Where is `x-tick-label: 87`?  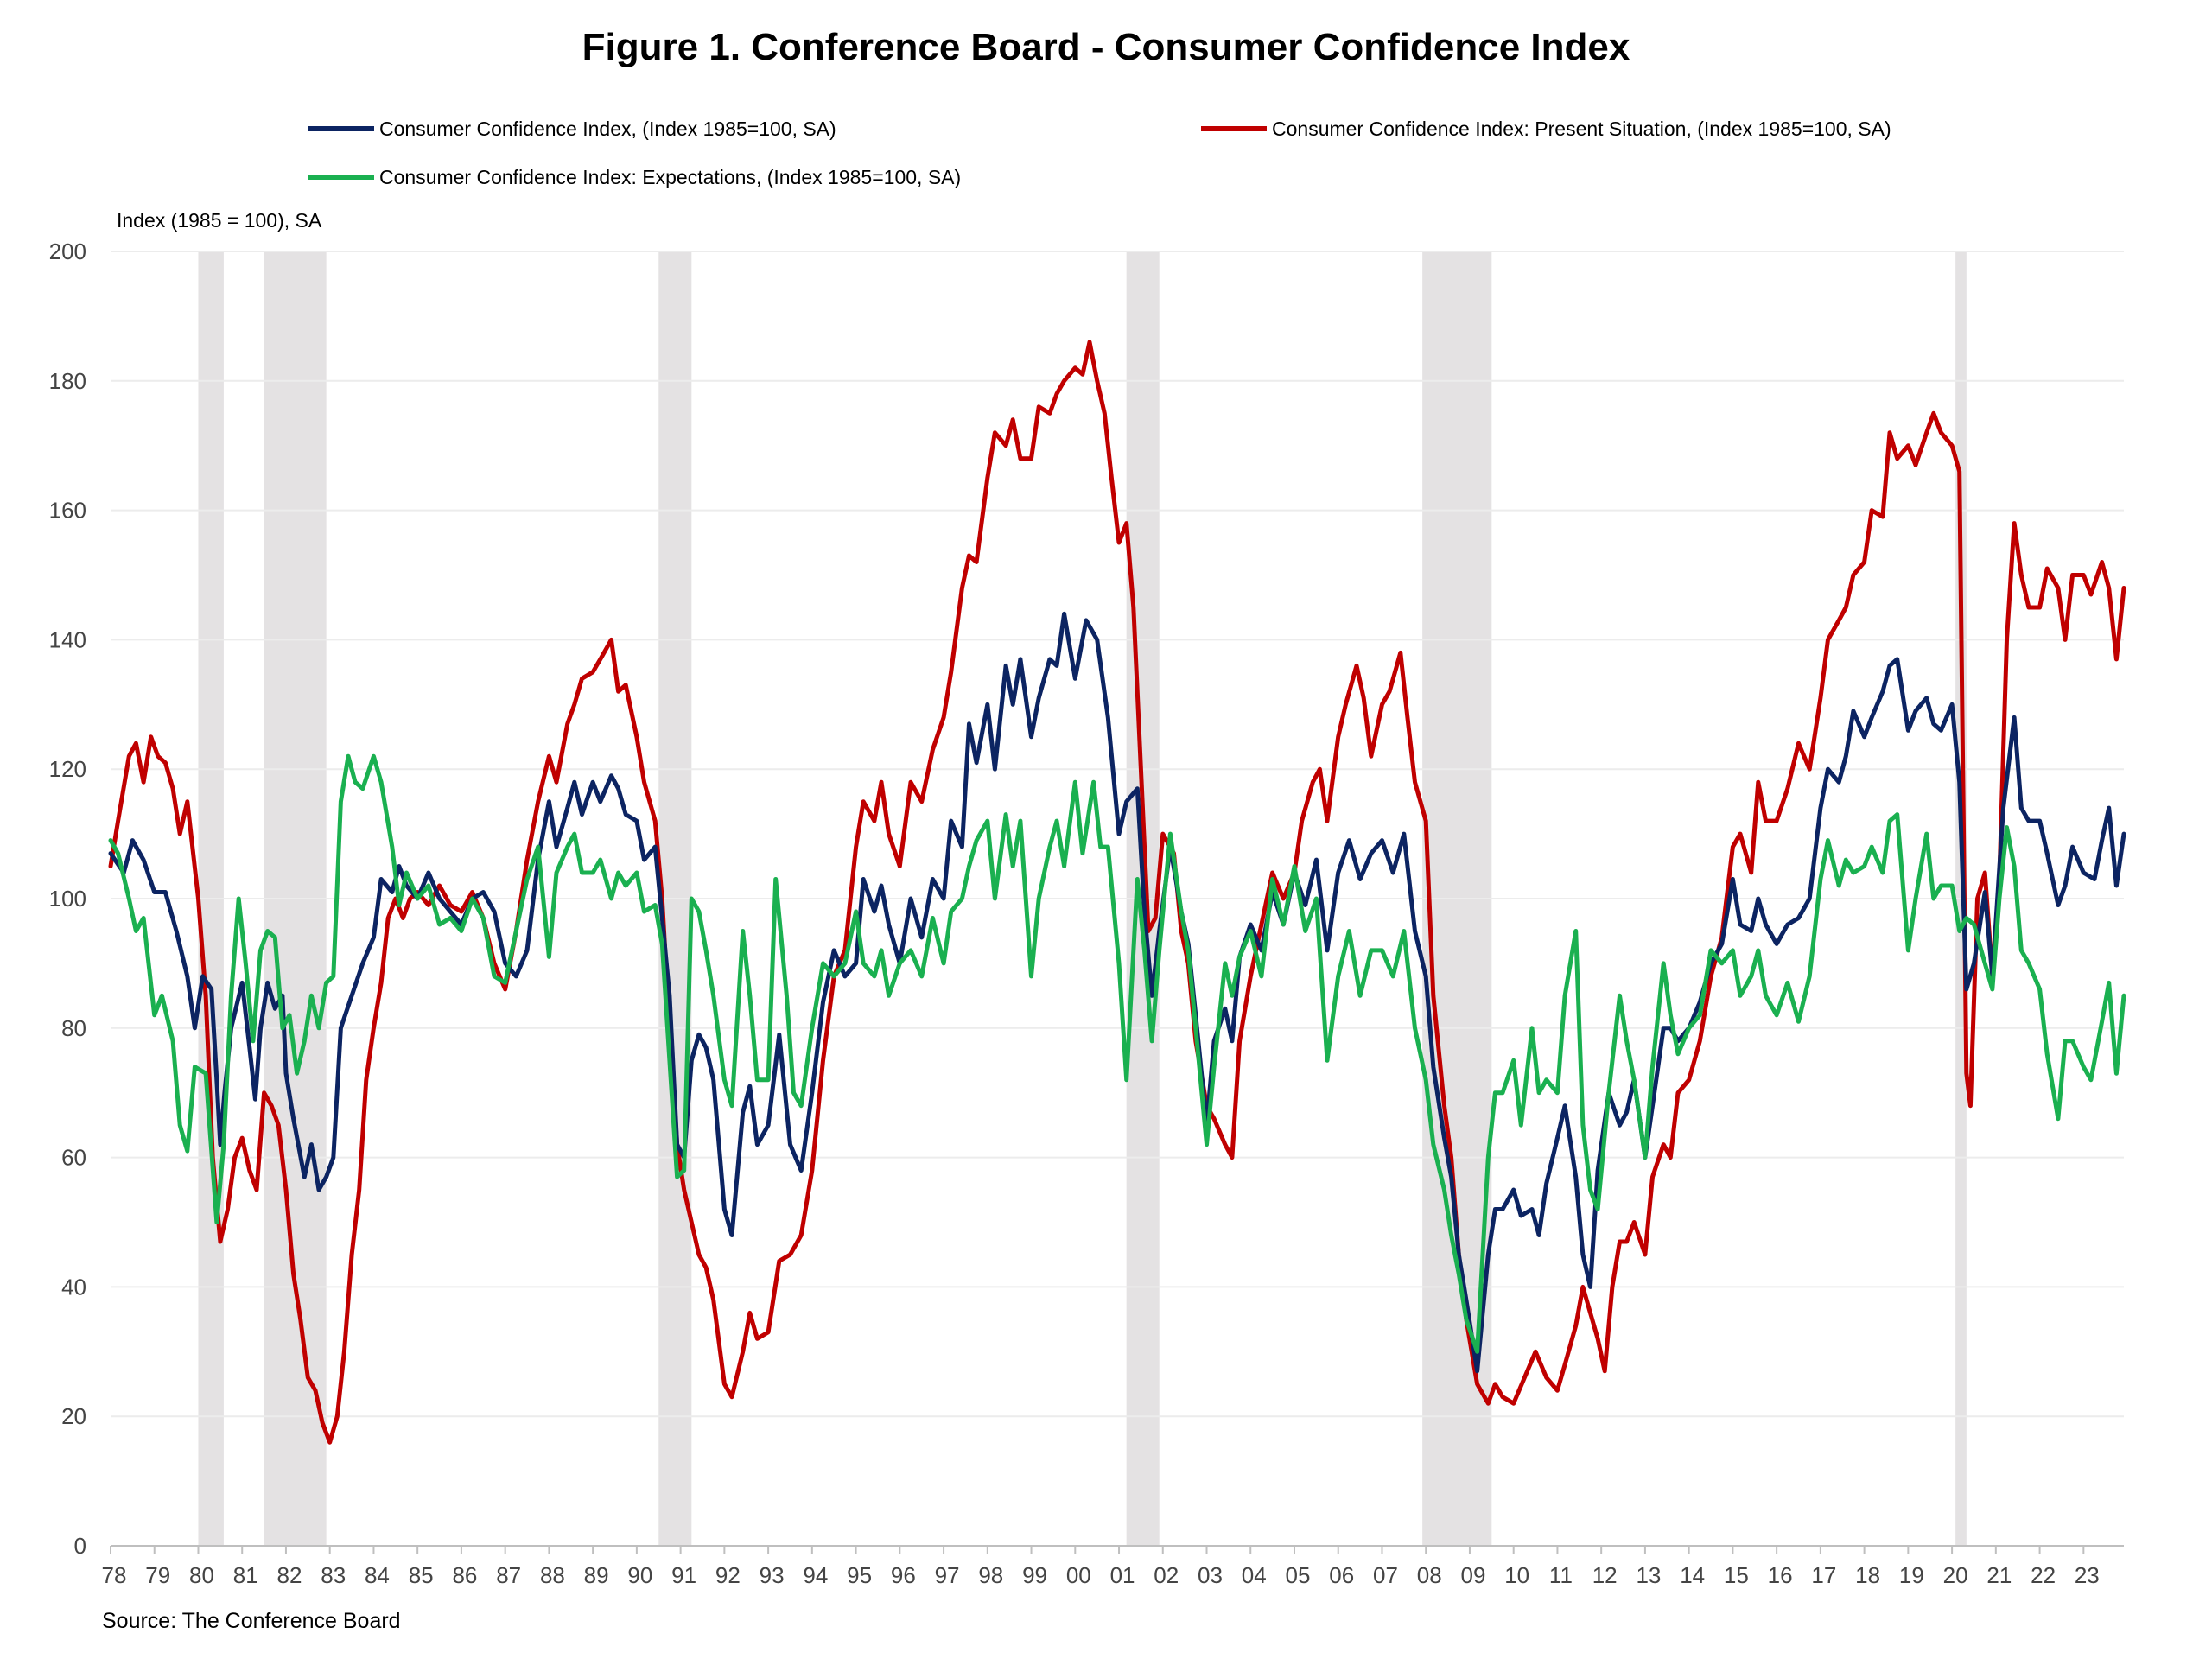 x-tick-label: 87 is located at coordinates (508, 1575).